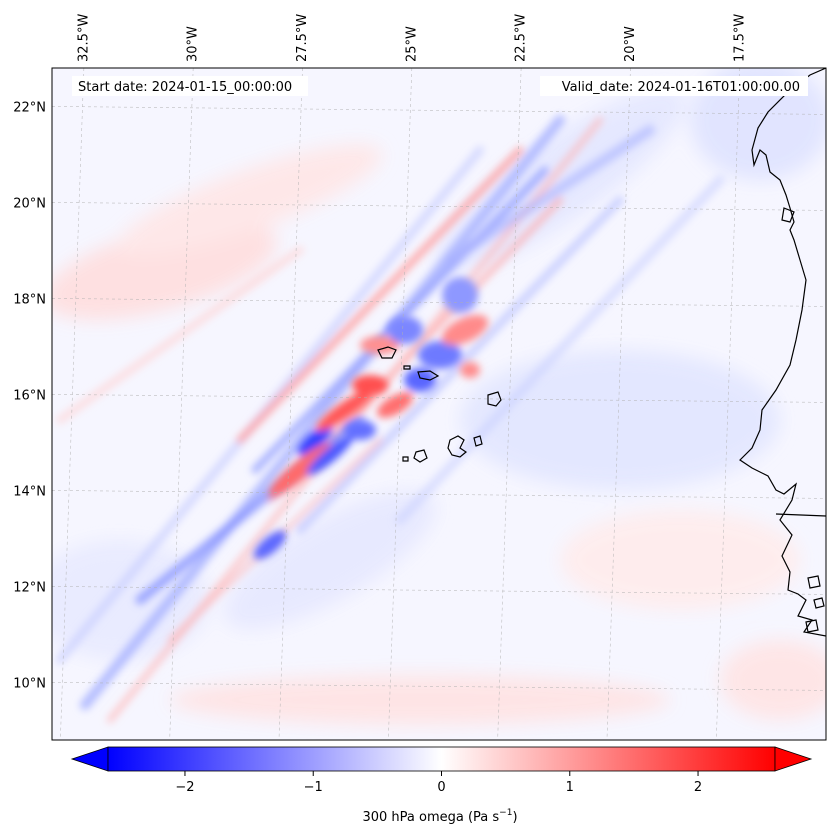  Describe the element at coordinates (570, 787) in the screenshot. I see `colorbar-tick-label: 1` at that location.